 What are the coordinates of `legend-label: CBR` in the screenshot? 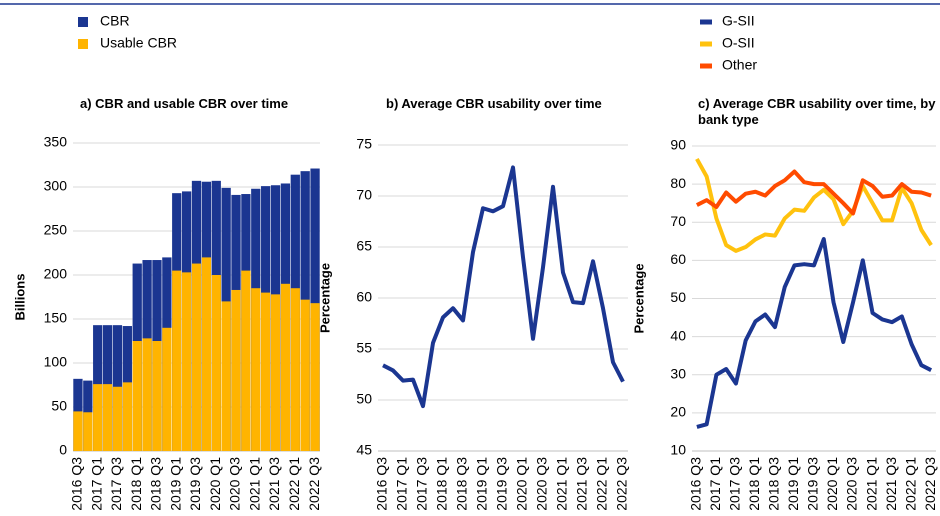 It's located at (115, 21).